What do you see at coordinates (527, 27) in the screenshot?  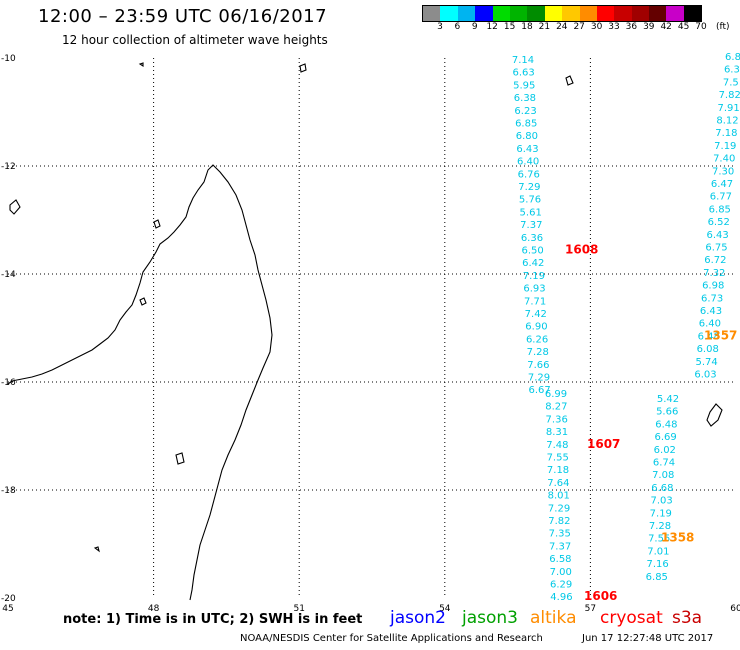 I see `scale-label: 18` at bounding box center [527, 27].